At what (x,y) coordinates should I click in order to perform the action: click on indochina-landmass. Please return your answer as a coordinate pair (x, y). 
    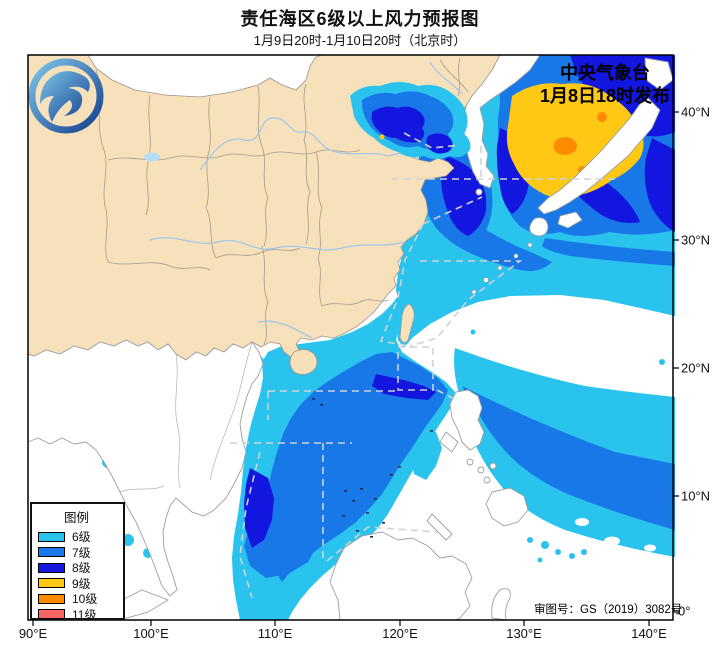
    Looking at the image, I should click on (145, 468).